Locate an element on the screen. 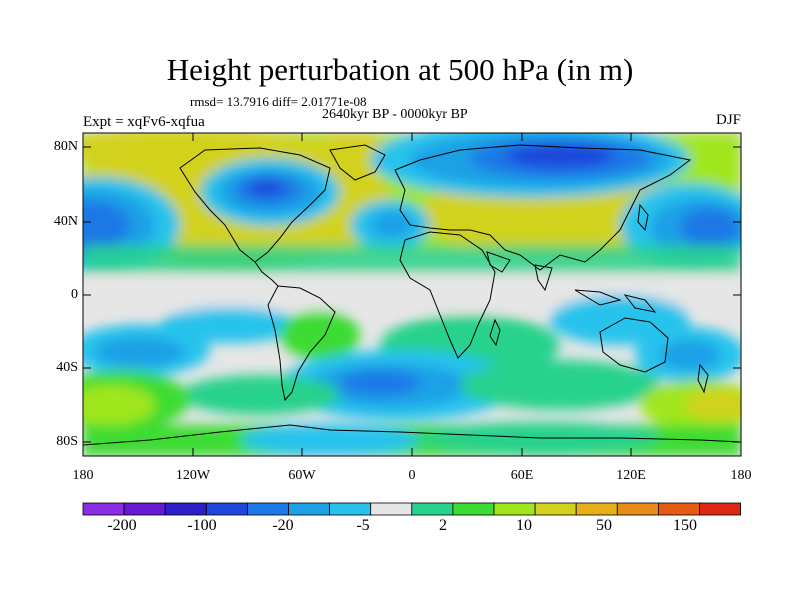 This screenshot has width=800, height=600. lat-label: 40S is located at coordinates (67, 367).